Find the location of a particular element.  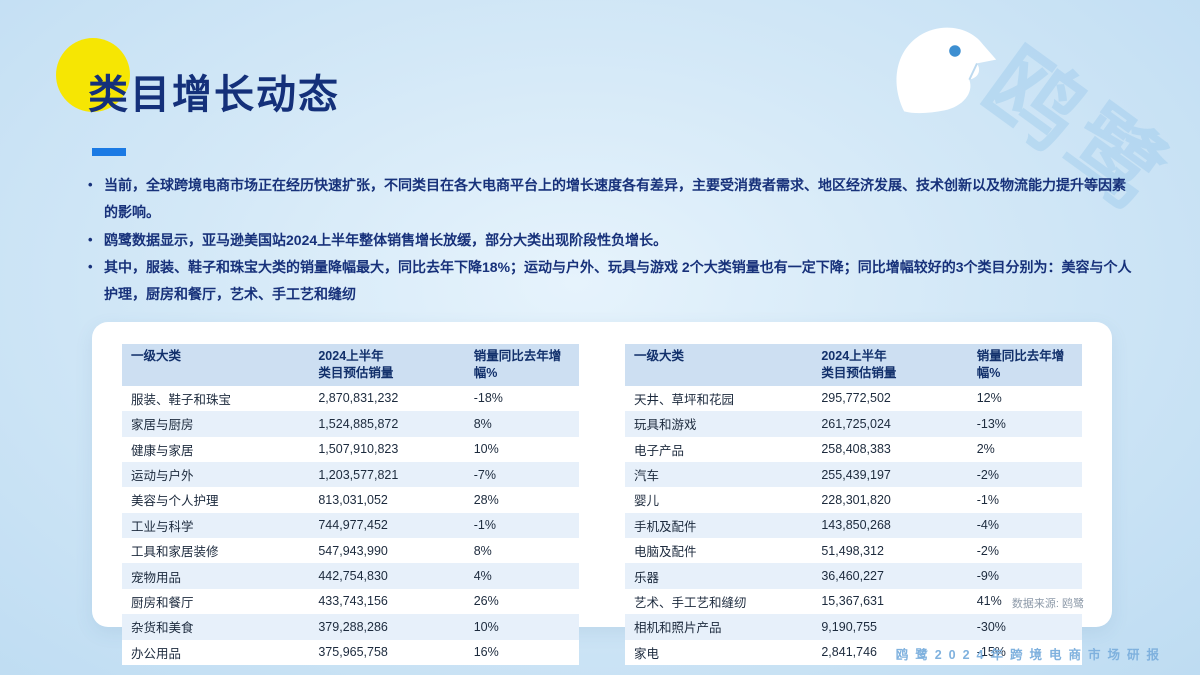

table-row: 杂货和美食 379,288,286 10% is located at coordinates (350, 627).